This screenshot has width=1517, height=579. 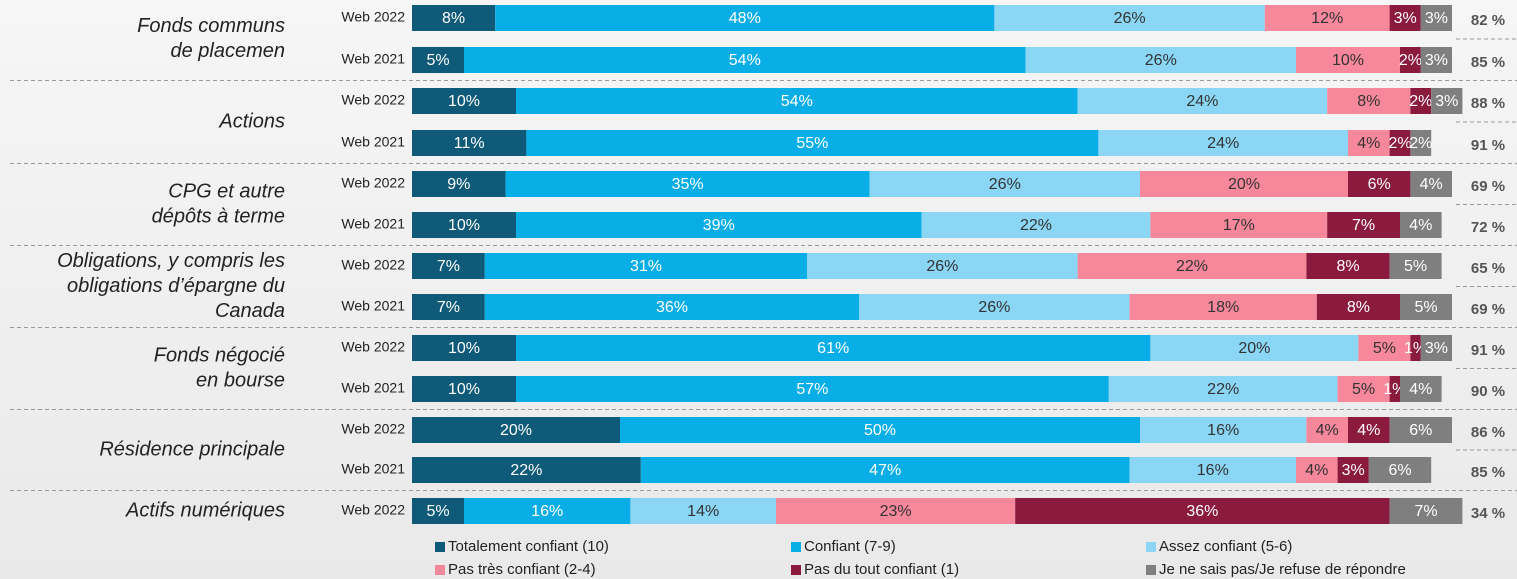 I want to click on segment-label: 39%, so click(x=719, y=225).